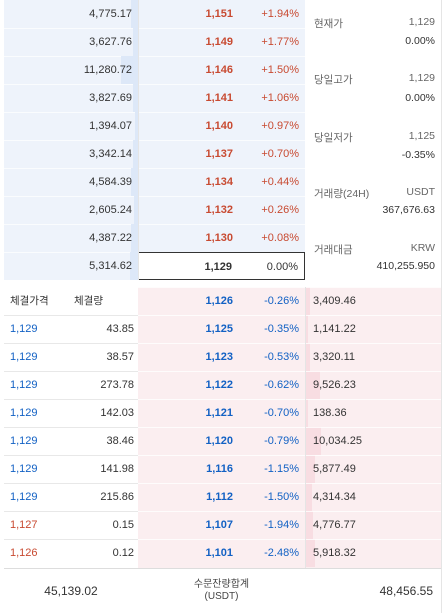  I want to click on bid-row: 1,126 -0.26% 3,409.46, so click(289, 301).